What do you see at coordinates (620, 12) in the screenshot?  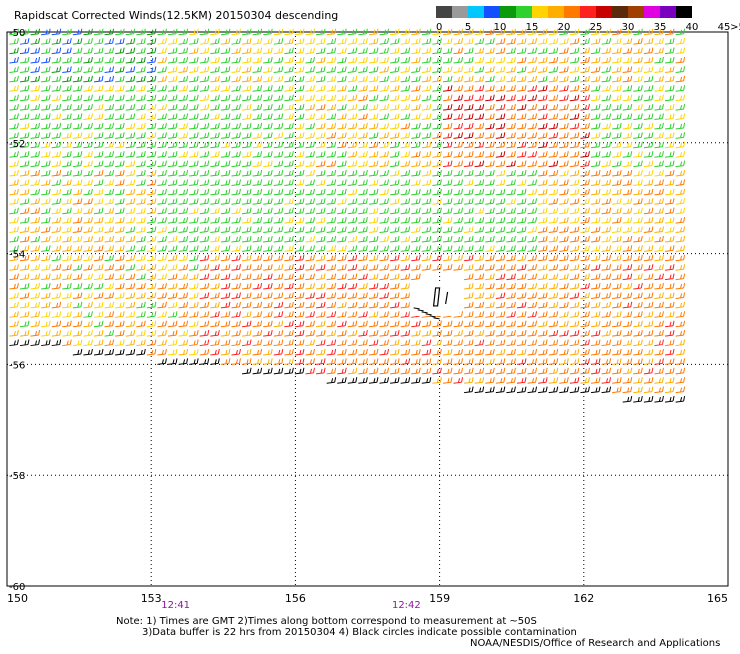 I see `legend-swatch` at bounding box center [620, 12].